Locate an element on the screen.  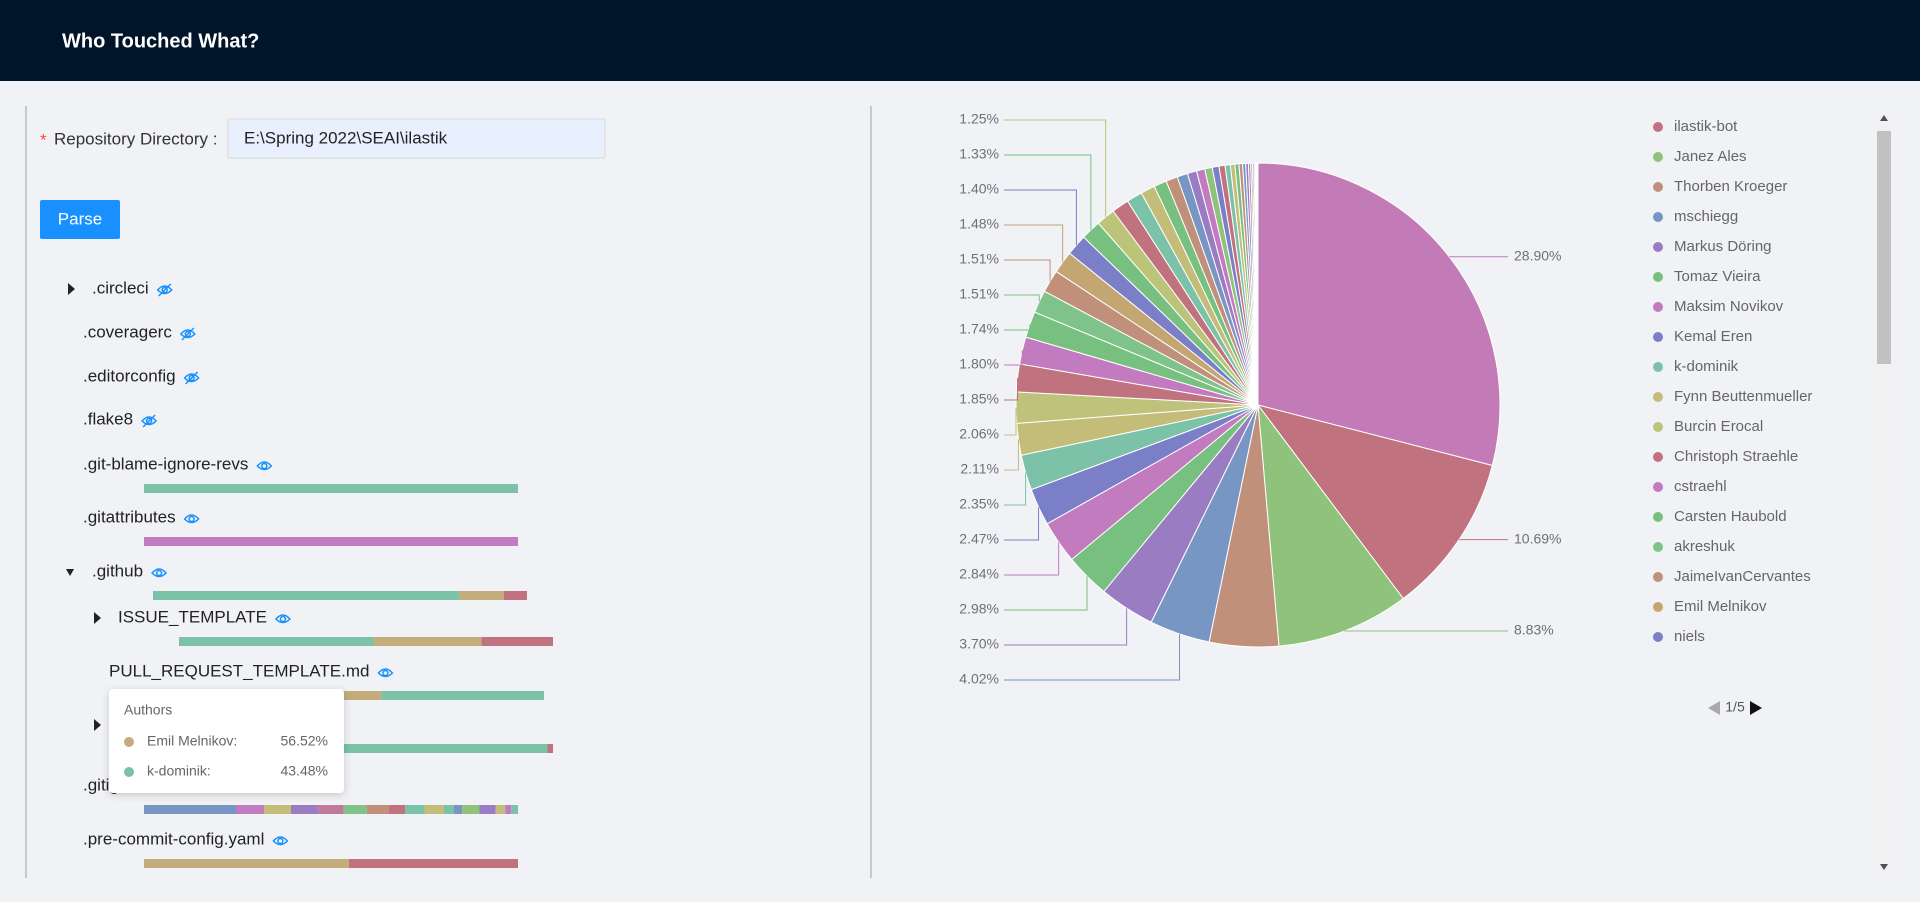
slice-label: 2.98% is located at coordinates (979, 609).